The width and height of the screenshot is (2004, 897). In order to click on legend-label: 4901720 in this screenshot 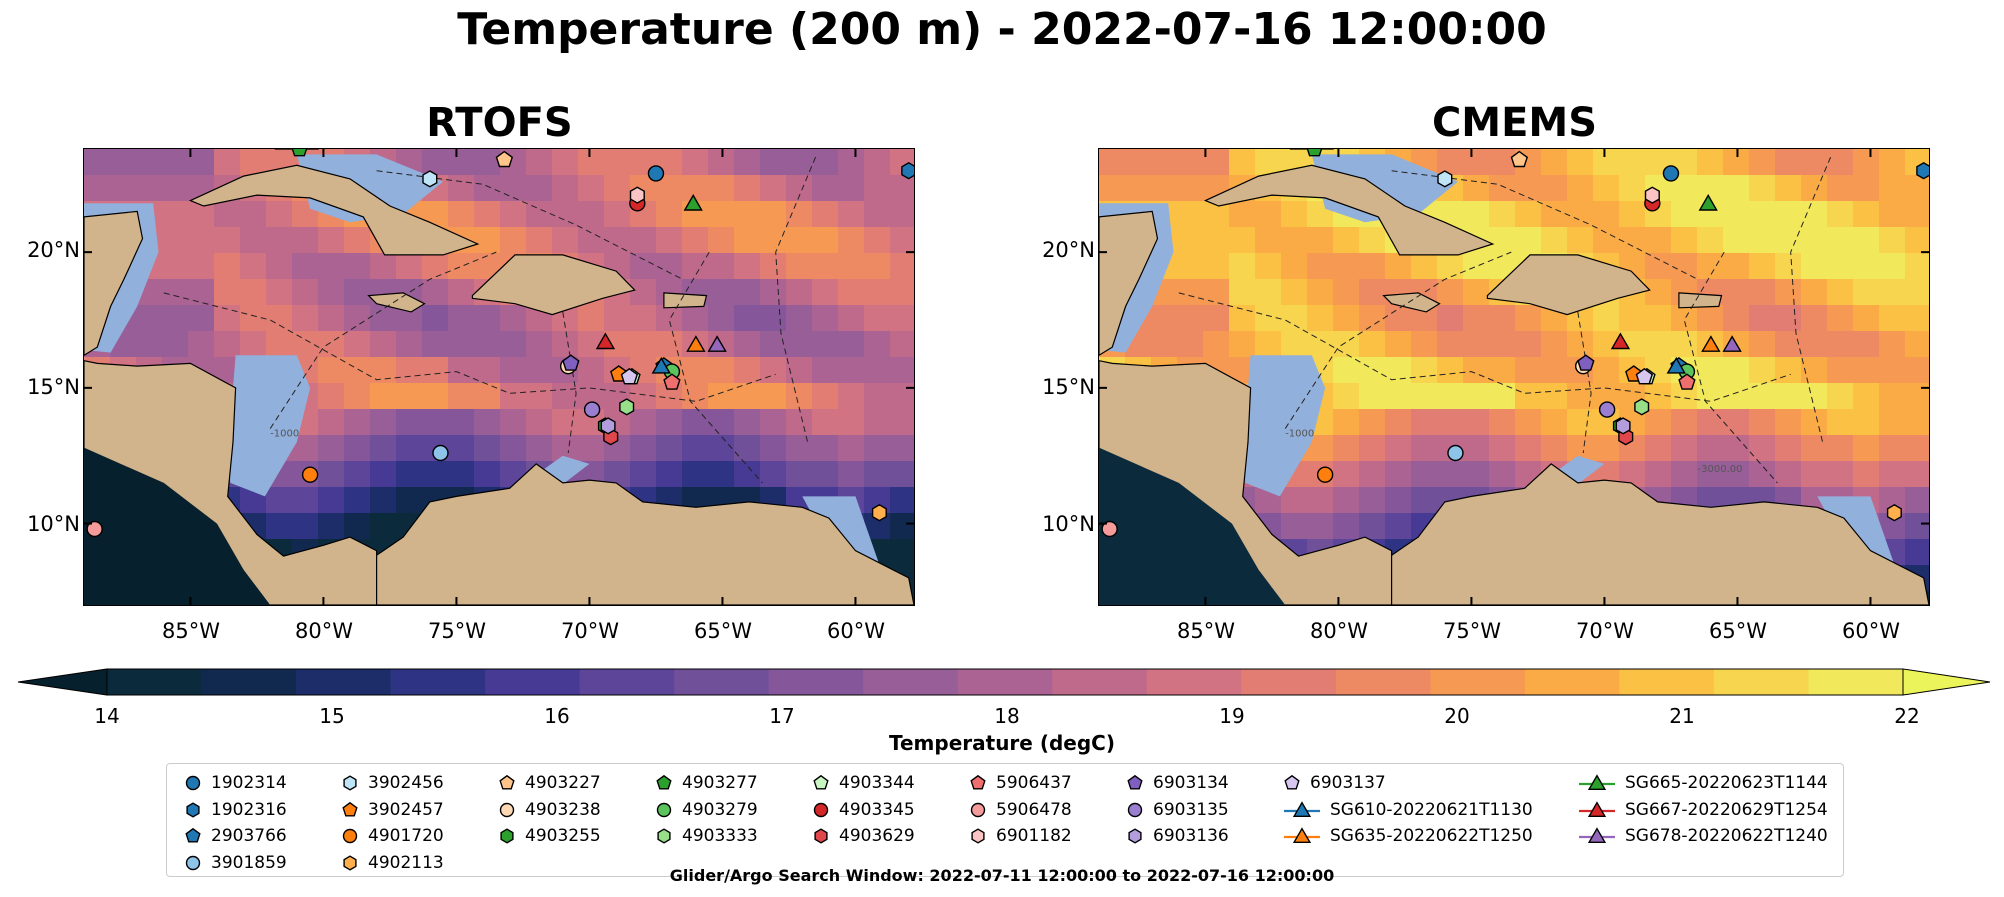, I will do `click(406, 836)`.